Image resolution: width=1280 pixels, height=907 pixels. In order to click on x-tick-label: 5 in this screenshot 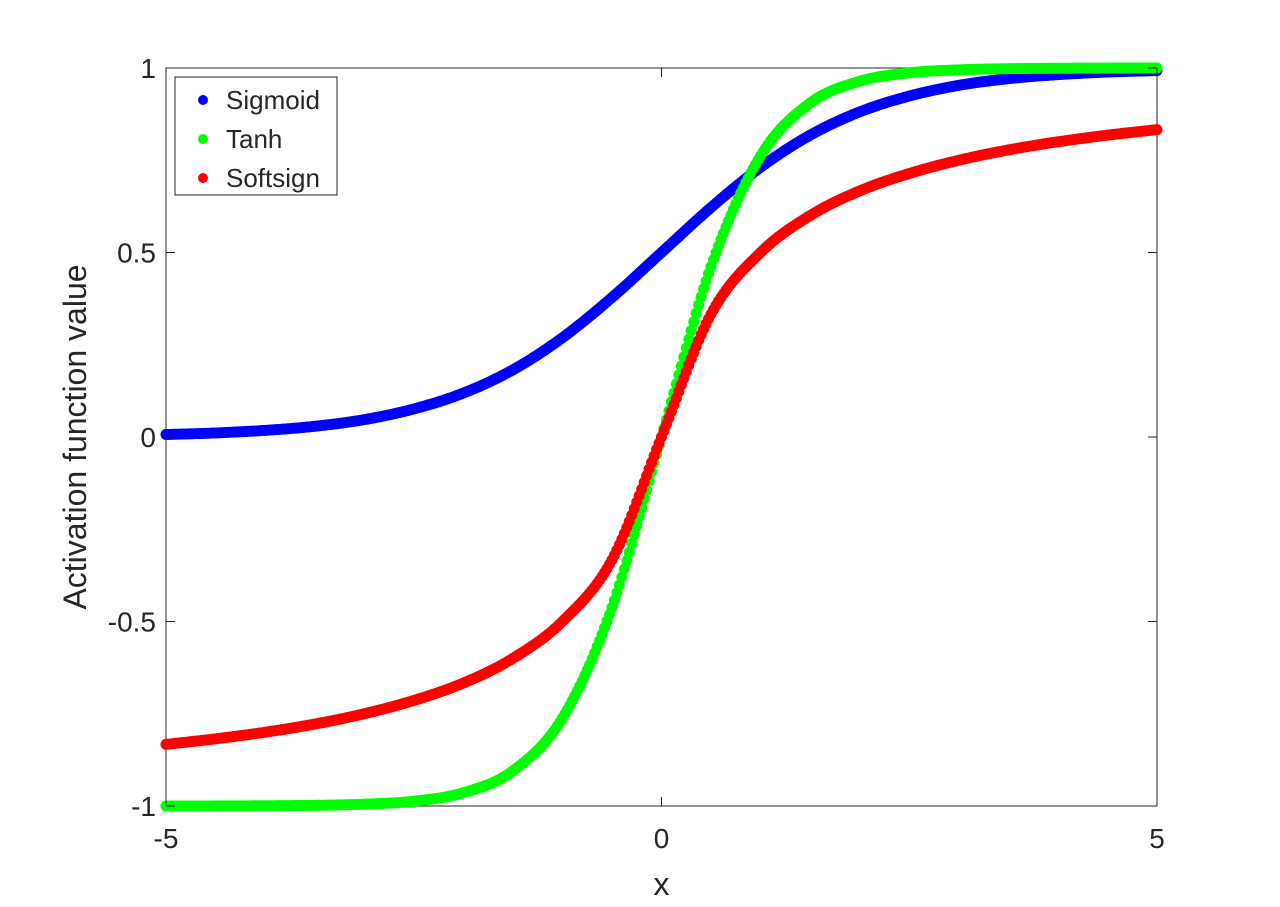, I will do `click(1157, 838)`.